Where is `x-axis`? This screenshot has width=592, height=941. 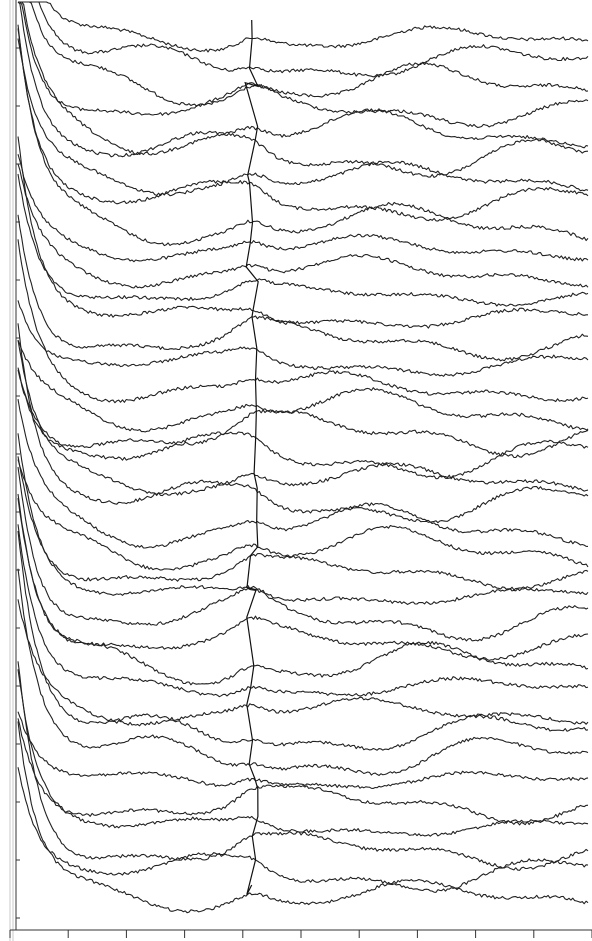
x-axis is located at coordinates (300, 933).